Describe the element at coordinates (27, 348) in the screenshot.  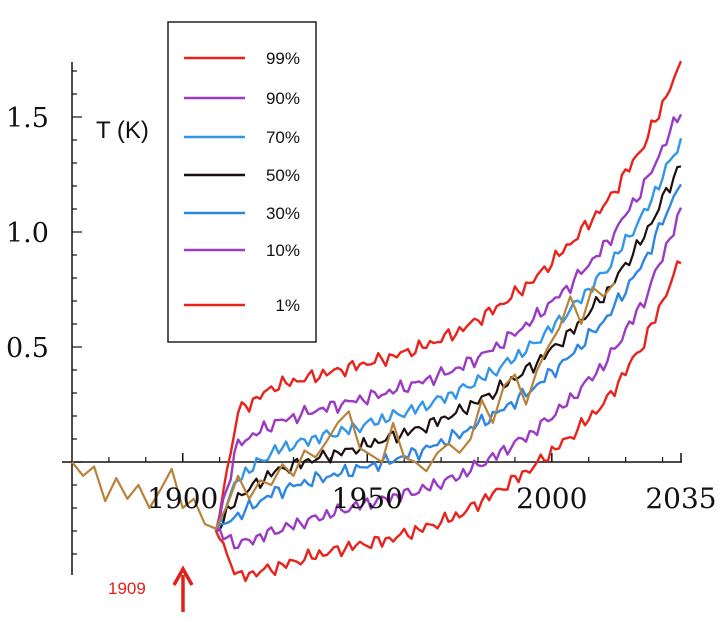
I see `y-tick-label: 0.5` at that location.